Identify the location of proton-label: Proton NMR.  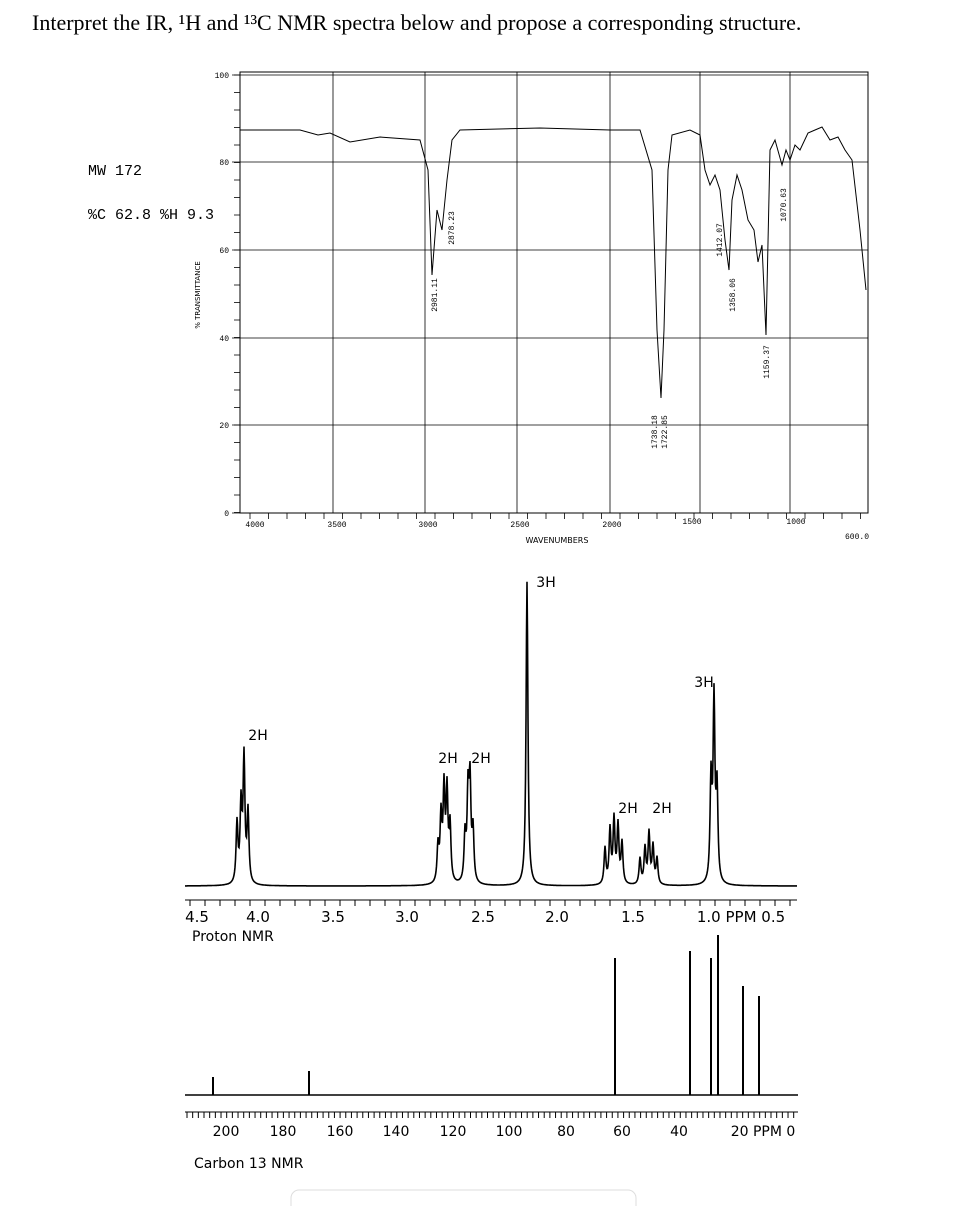
(233, 937).